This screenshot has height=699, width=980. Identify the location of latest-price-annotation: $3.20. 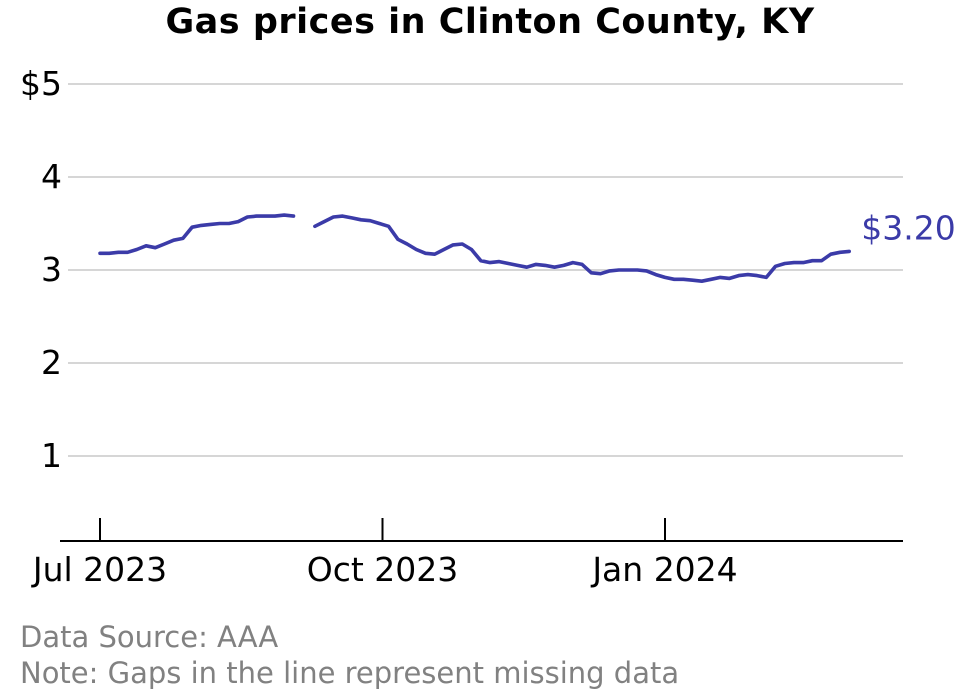
(908, 227).